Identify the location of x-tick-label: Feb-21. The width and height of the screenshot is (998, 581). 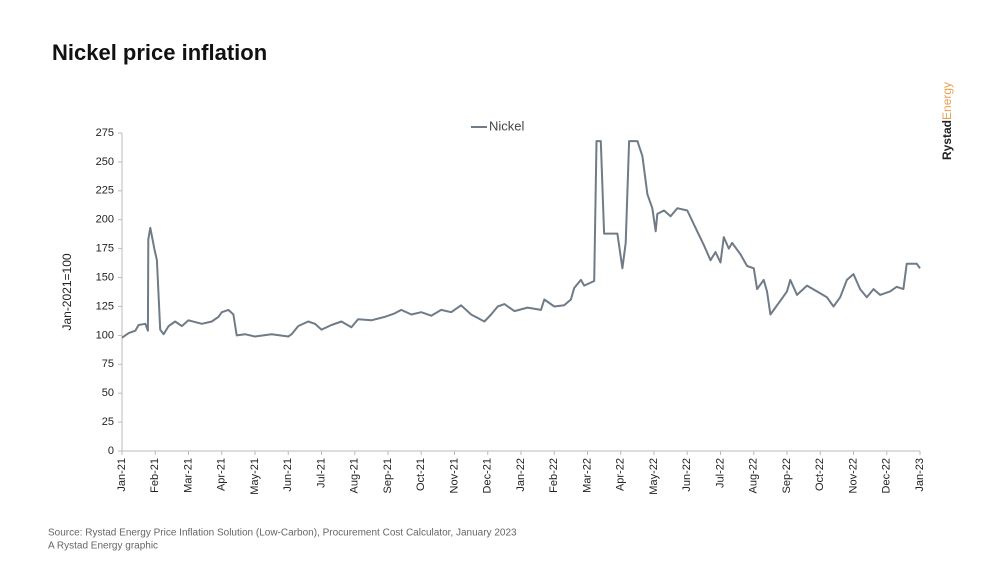
(155, 475).